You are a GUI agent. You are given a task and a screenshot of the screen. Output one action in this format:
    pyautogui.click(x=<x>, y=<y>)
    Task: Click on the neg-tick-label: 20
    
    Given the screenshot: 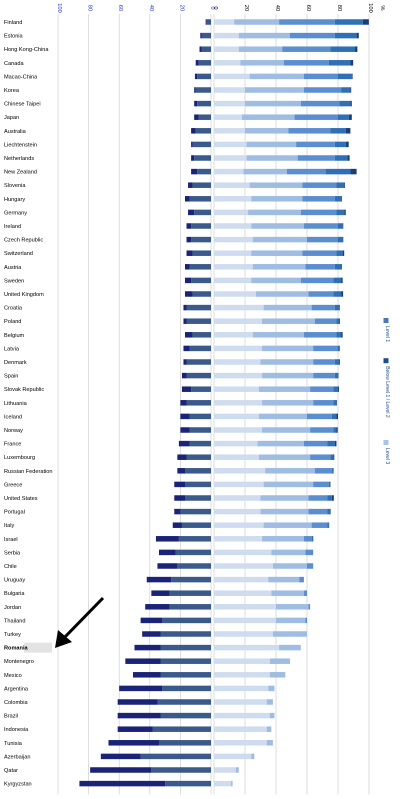 What is the action you would take?
    pyautogui.click(x=181, y=8)
    